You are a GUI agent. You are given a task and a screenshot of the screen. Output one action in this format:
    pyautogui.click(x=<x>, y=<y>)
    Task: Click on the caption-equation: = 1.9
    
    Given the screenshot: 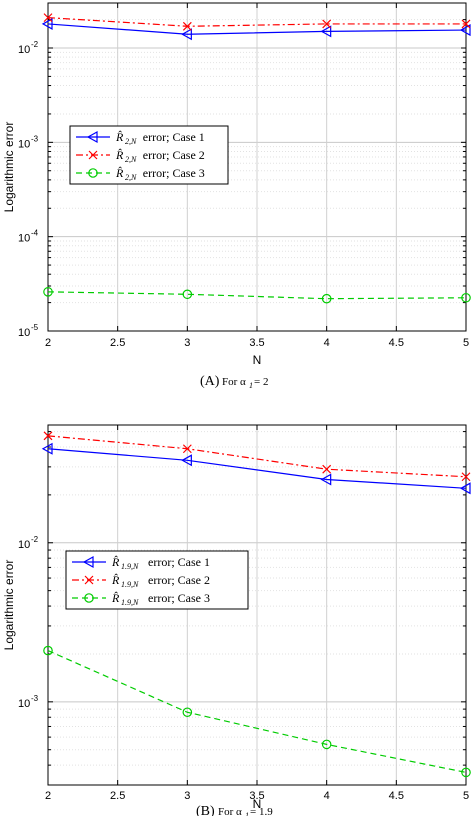 What is the action you would take?
    pyautogui.click(x=261, y=811)
    